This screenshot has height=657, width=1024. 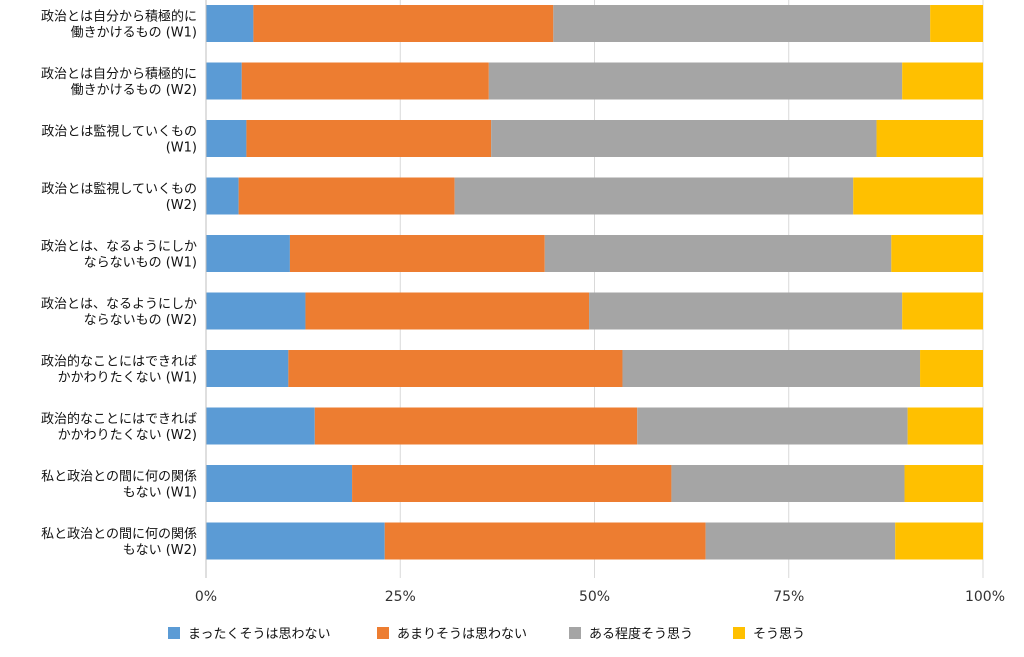 What do you see at coordinates (119, 427) in the screenshot?
I see `category-label: 政治的なことにはできればかかわりたくない (W2)` at bounding box center [119, 427].